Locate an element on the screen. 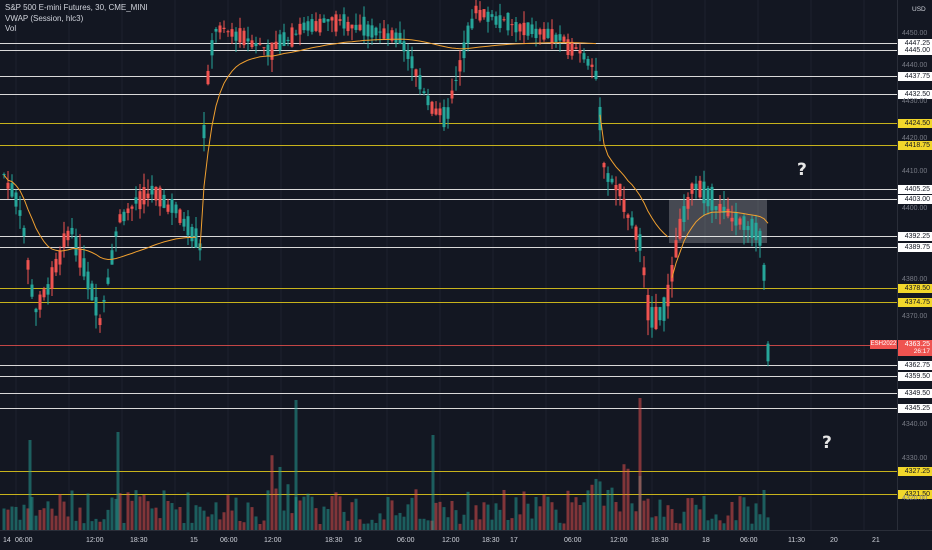  price-tick-label: 4330.00 is located at coordinates (915, 458).